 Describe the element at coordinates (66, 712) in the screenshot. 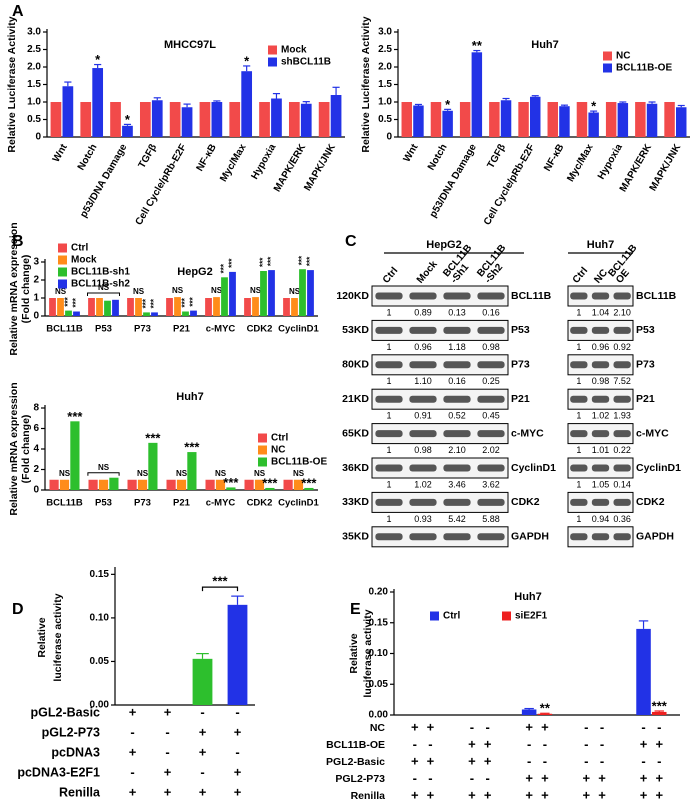

I see `condition-name: pGL2-Basic` at that location.